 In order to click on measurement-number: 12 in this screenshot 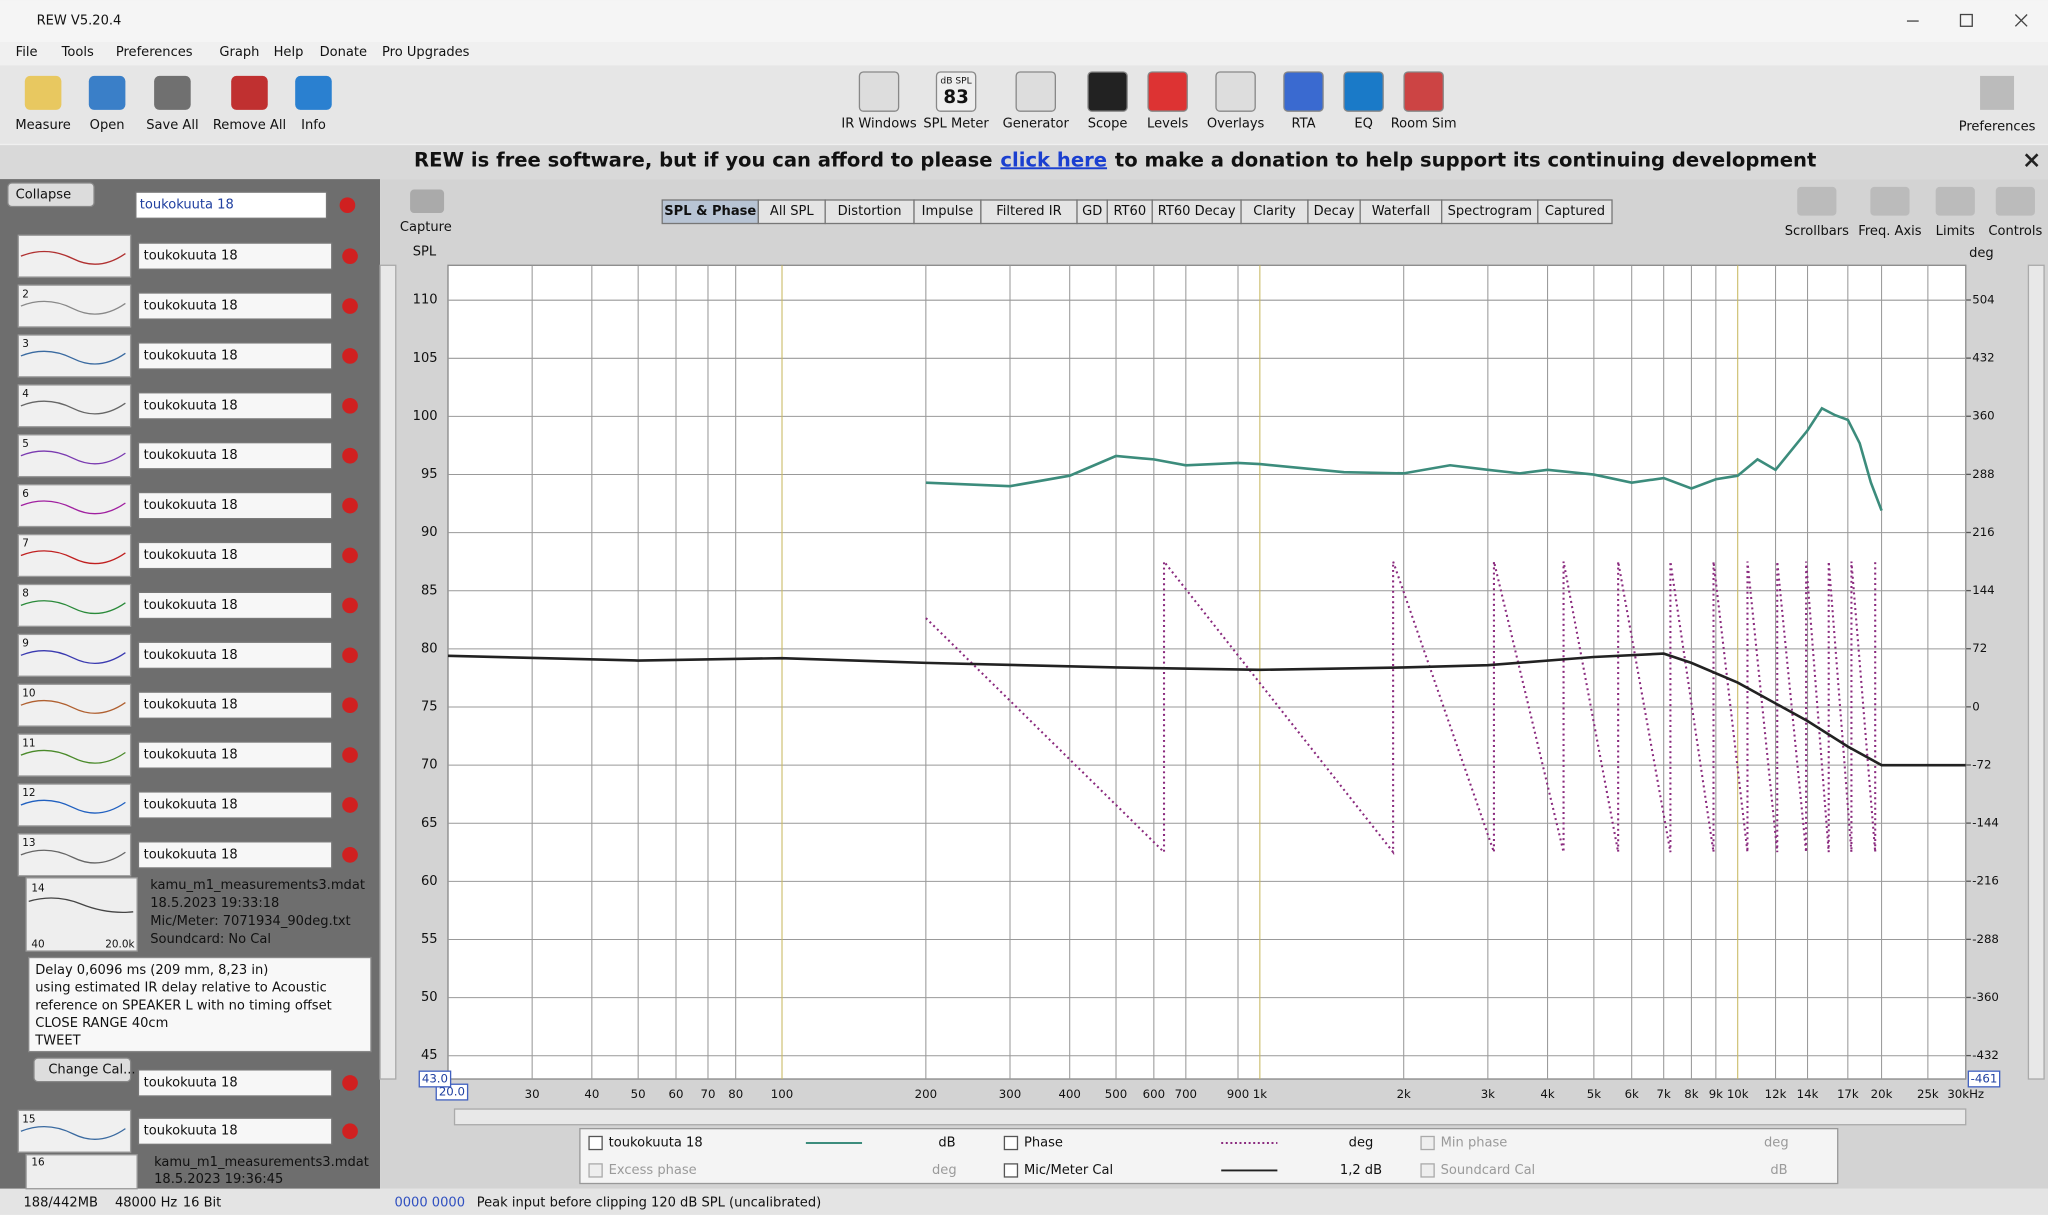, I will do `click(28, 793)`.